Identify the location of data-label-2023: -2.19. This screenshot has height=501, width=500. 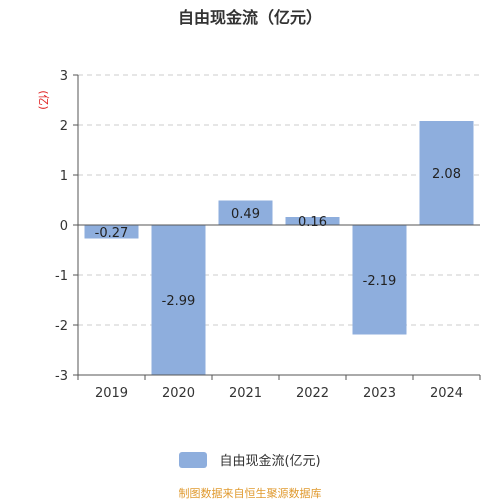
(380, 281).